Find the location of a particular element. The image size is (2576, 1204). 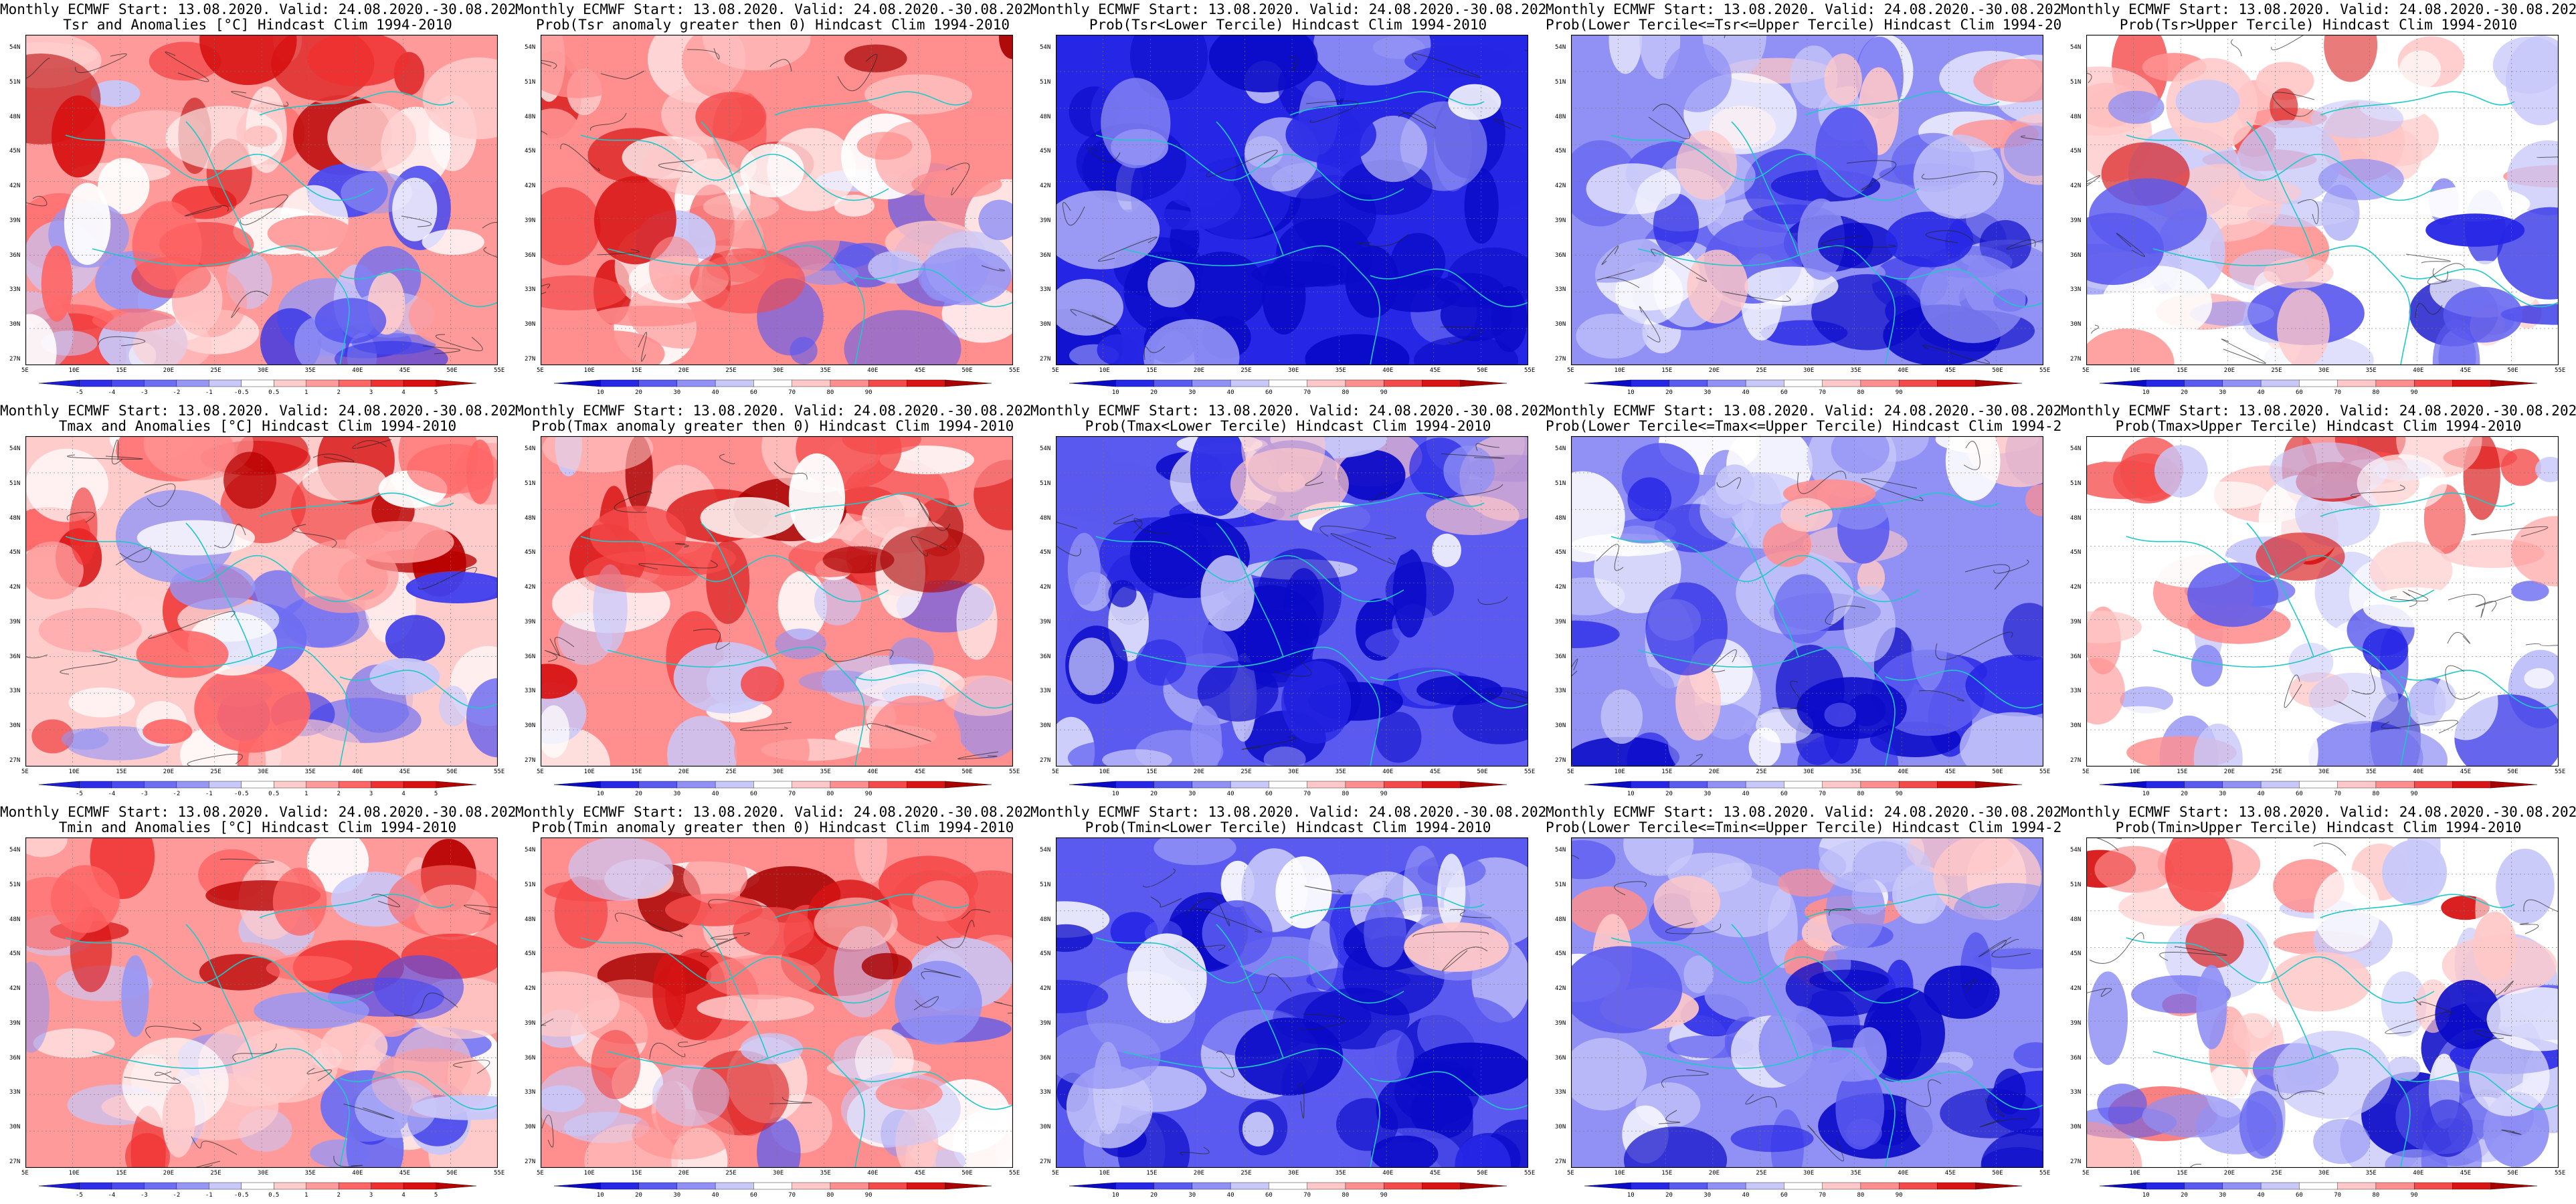

forecast-map is located at coordinates (1807, 601).